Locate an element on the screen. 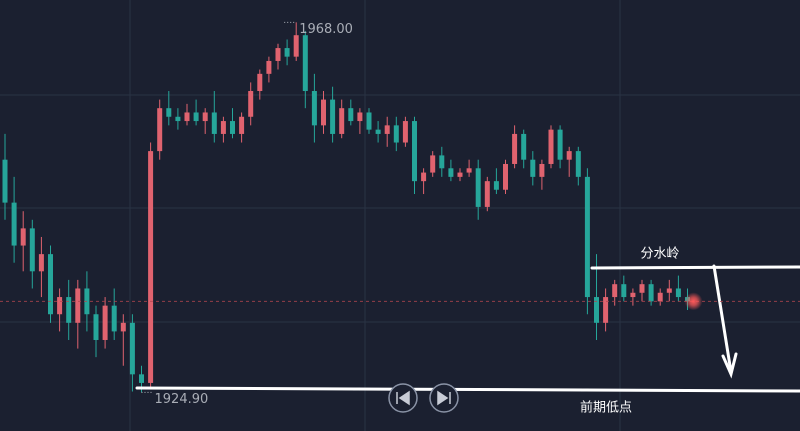  last-price-glow is located at coordinates (693, 301).